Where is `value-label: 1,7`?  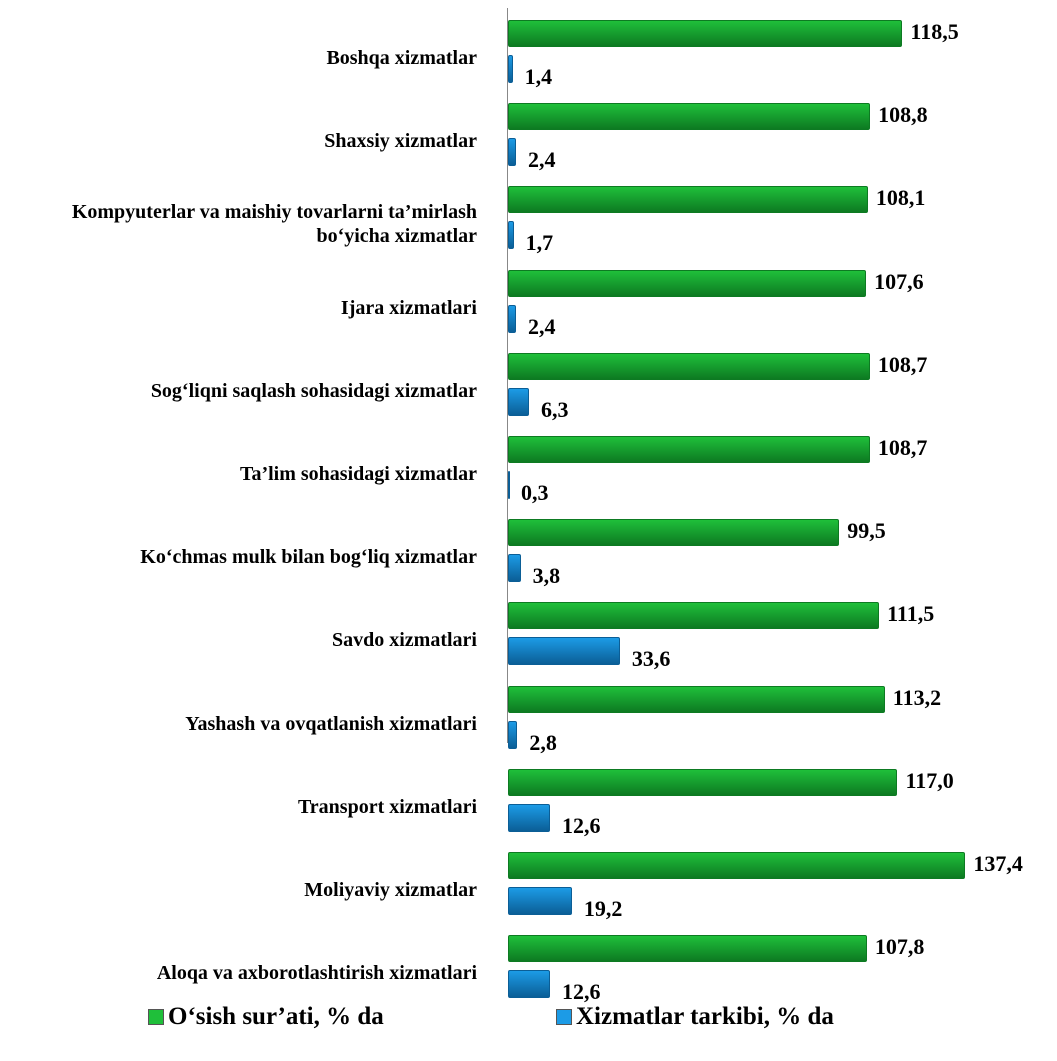
value-label: 1,7 is located at coordinates (539, 243).